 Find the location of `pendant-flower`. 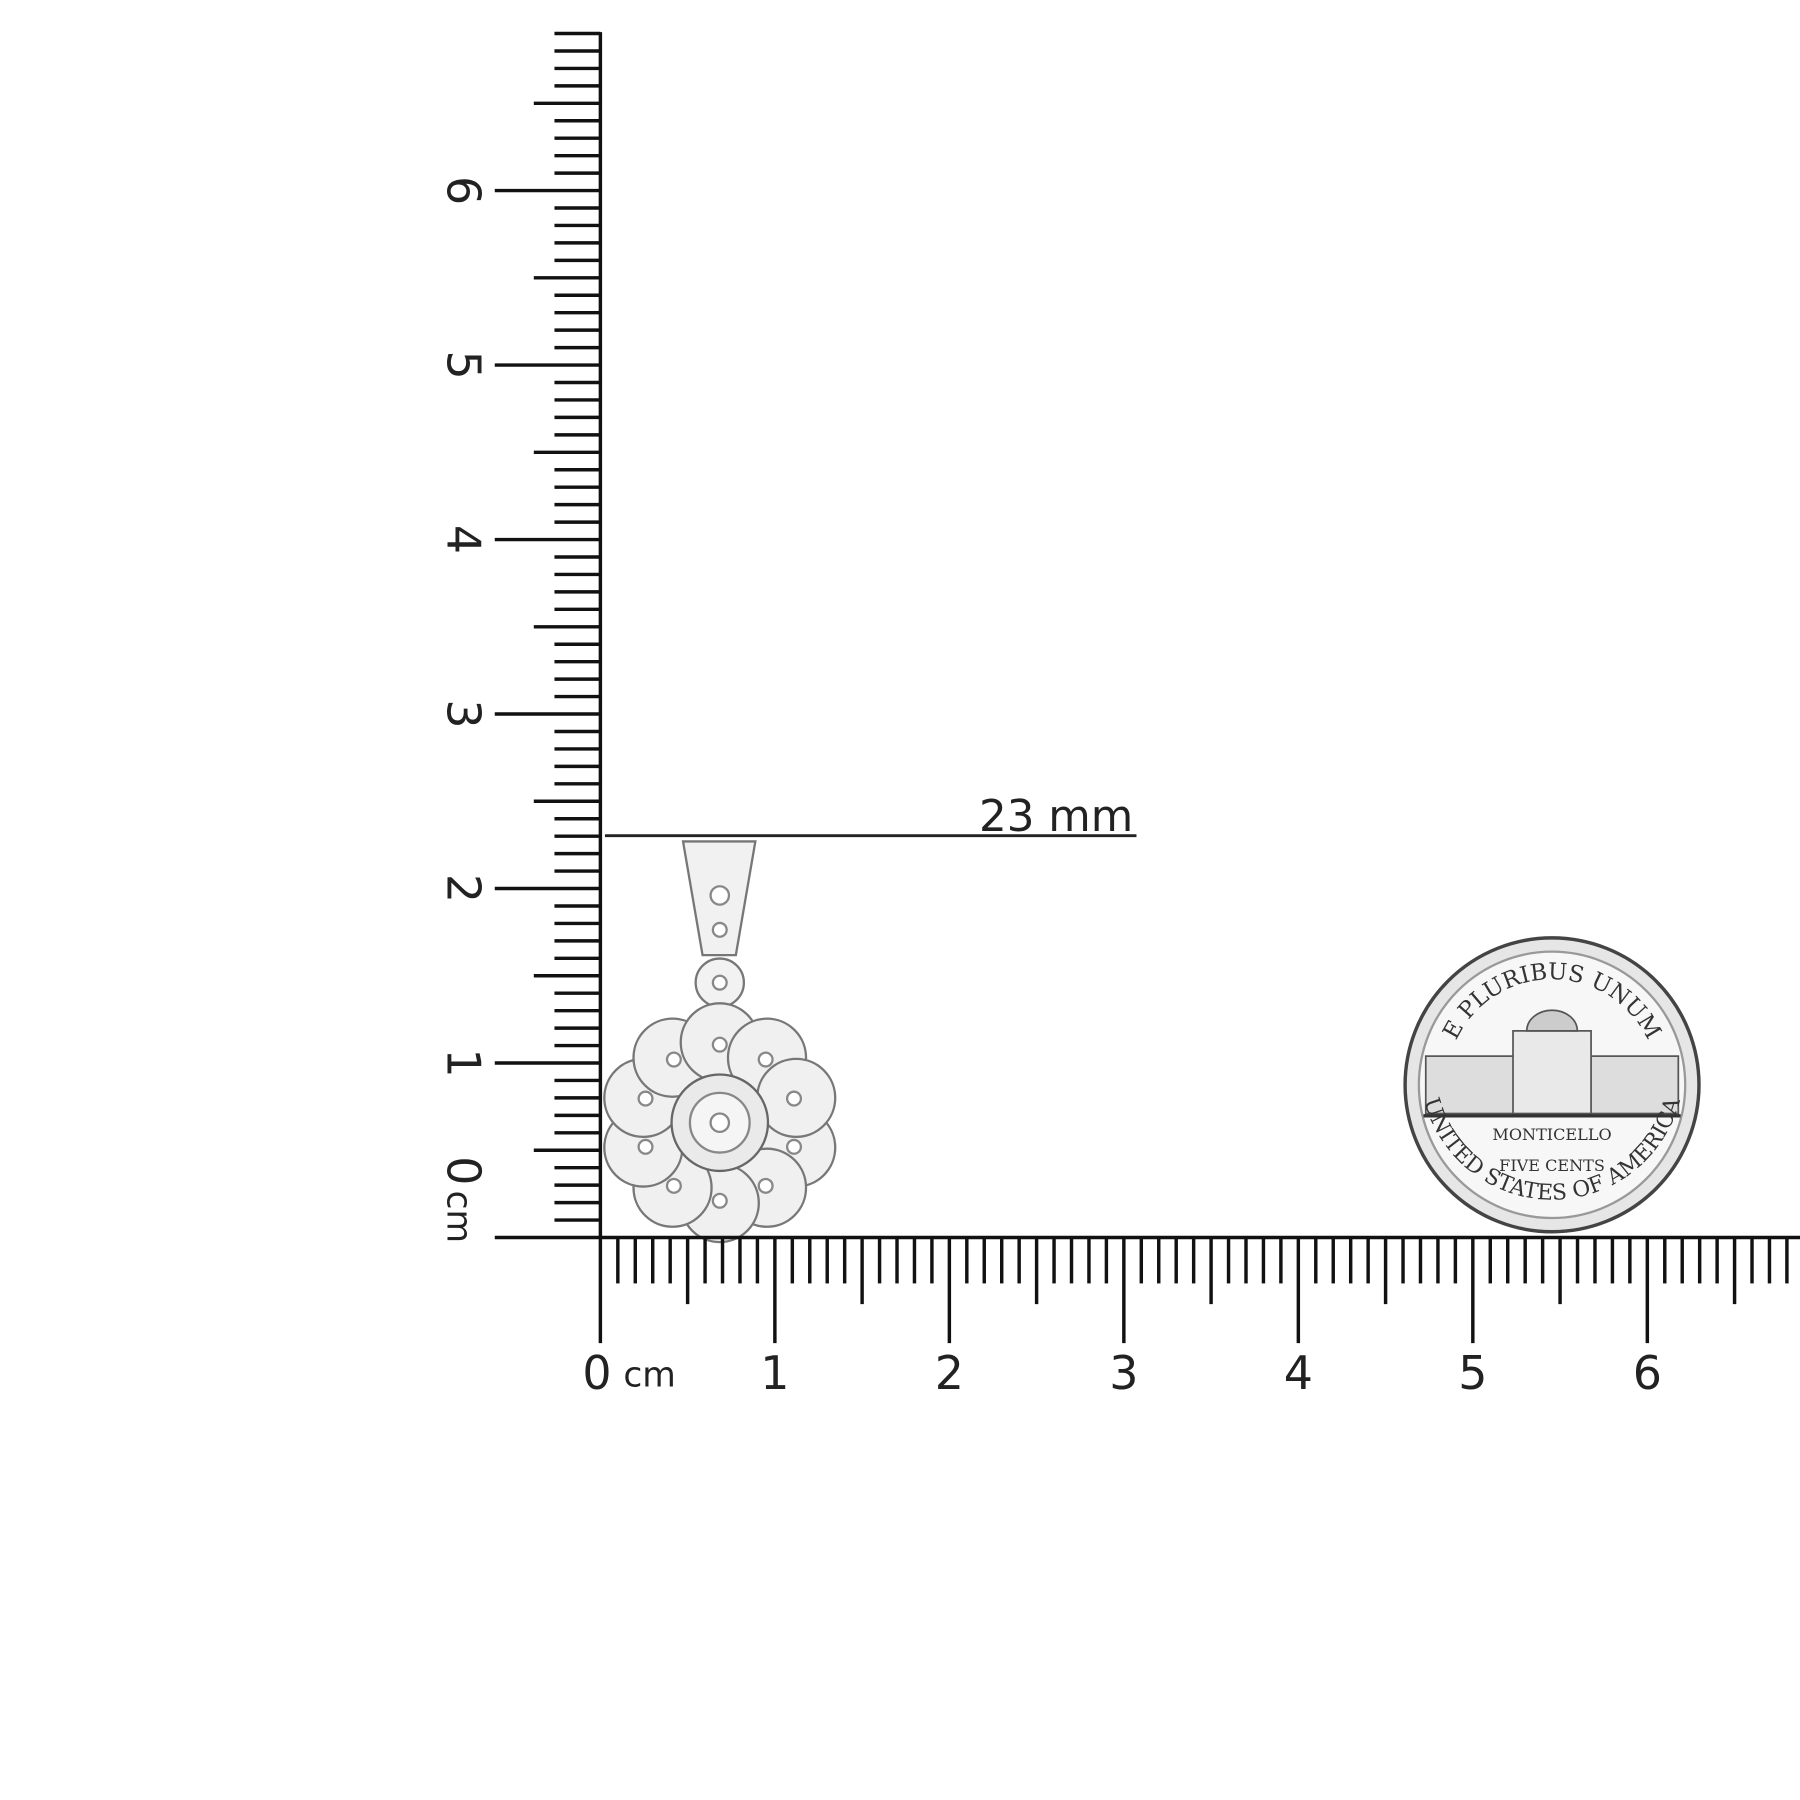

pendant-flower is located at coordinates (720, 1123).